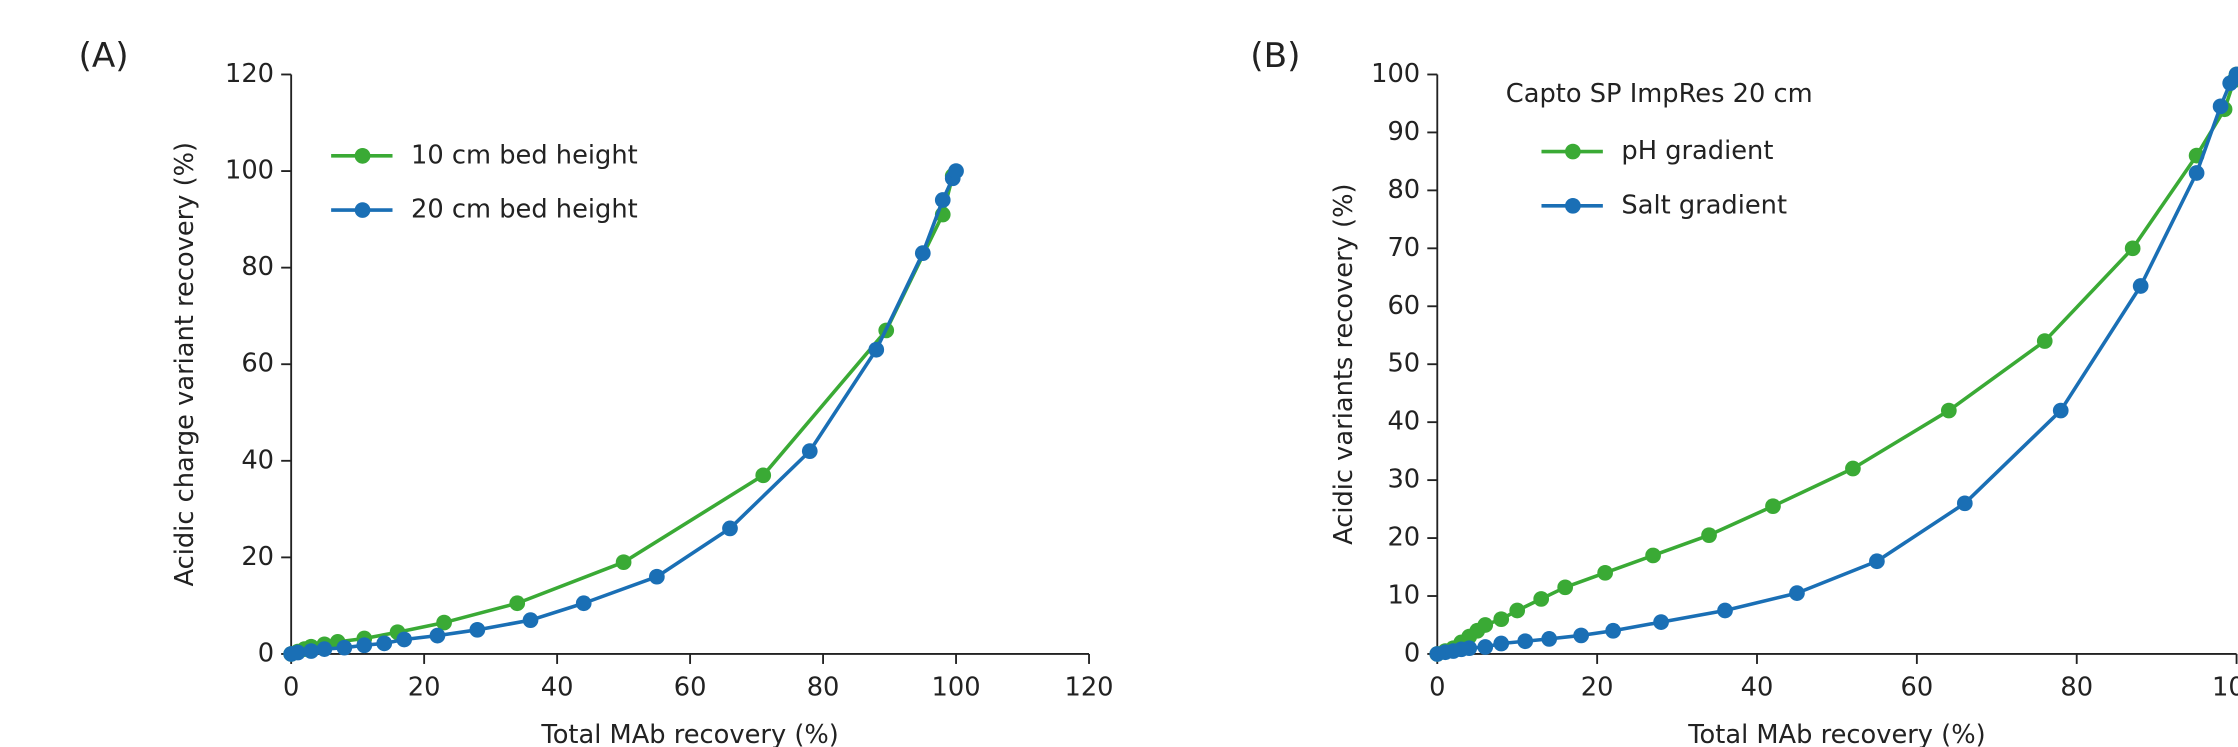 The width and height of the screenshot is (2238, 747). I want to click on legend-label: 20 cm bed height, so click(524, 210).